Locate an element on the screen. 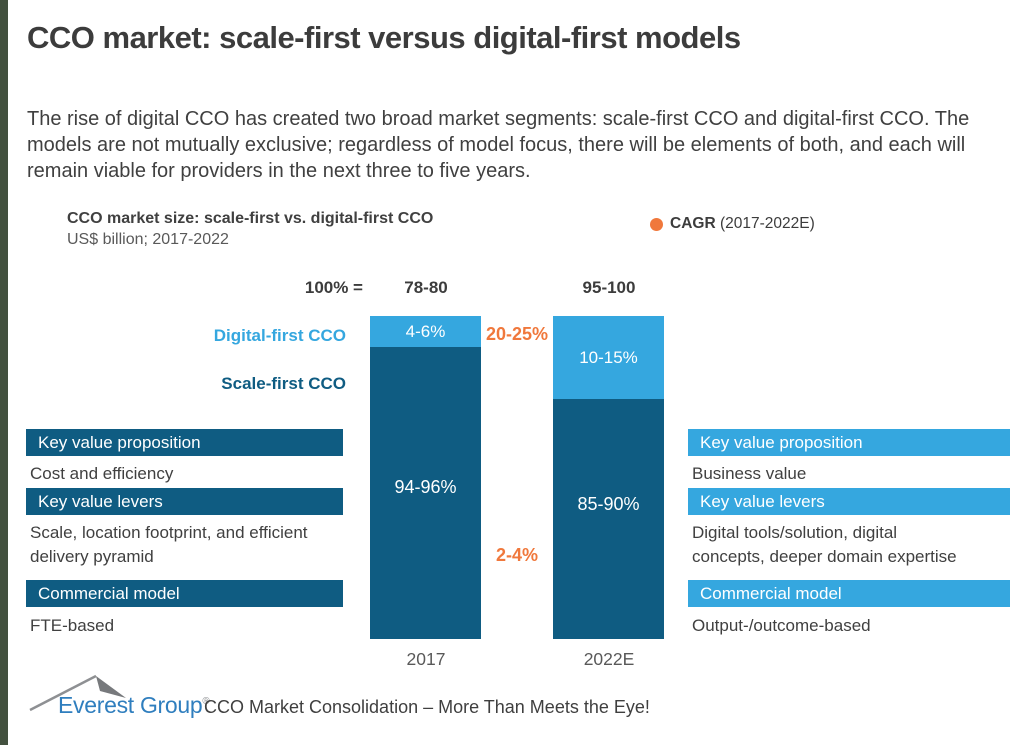 The image size is (1023, 745). everest-group-mountain-icon is located at coordinates (77, 693).